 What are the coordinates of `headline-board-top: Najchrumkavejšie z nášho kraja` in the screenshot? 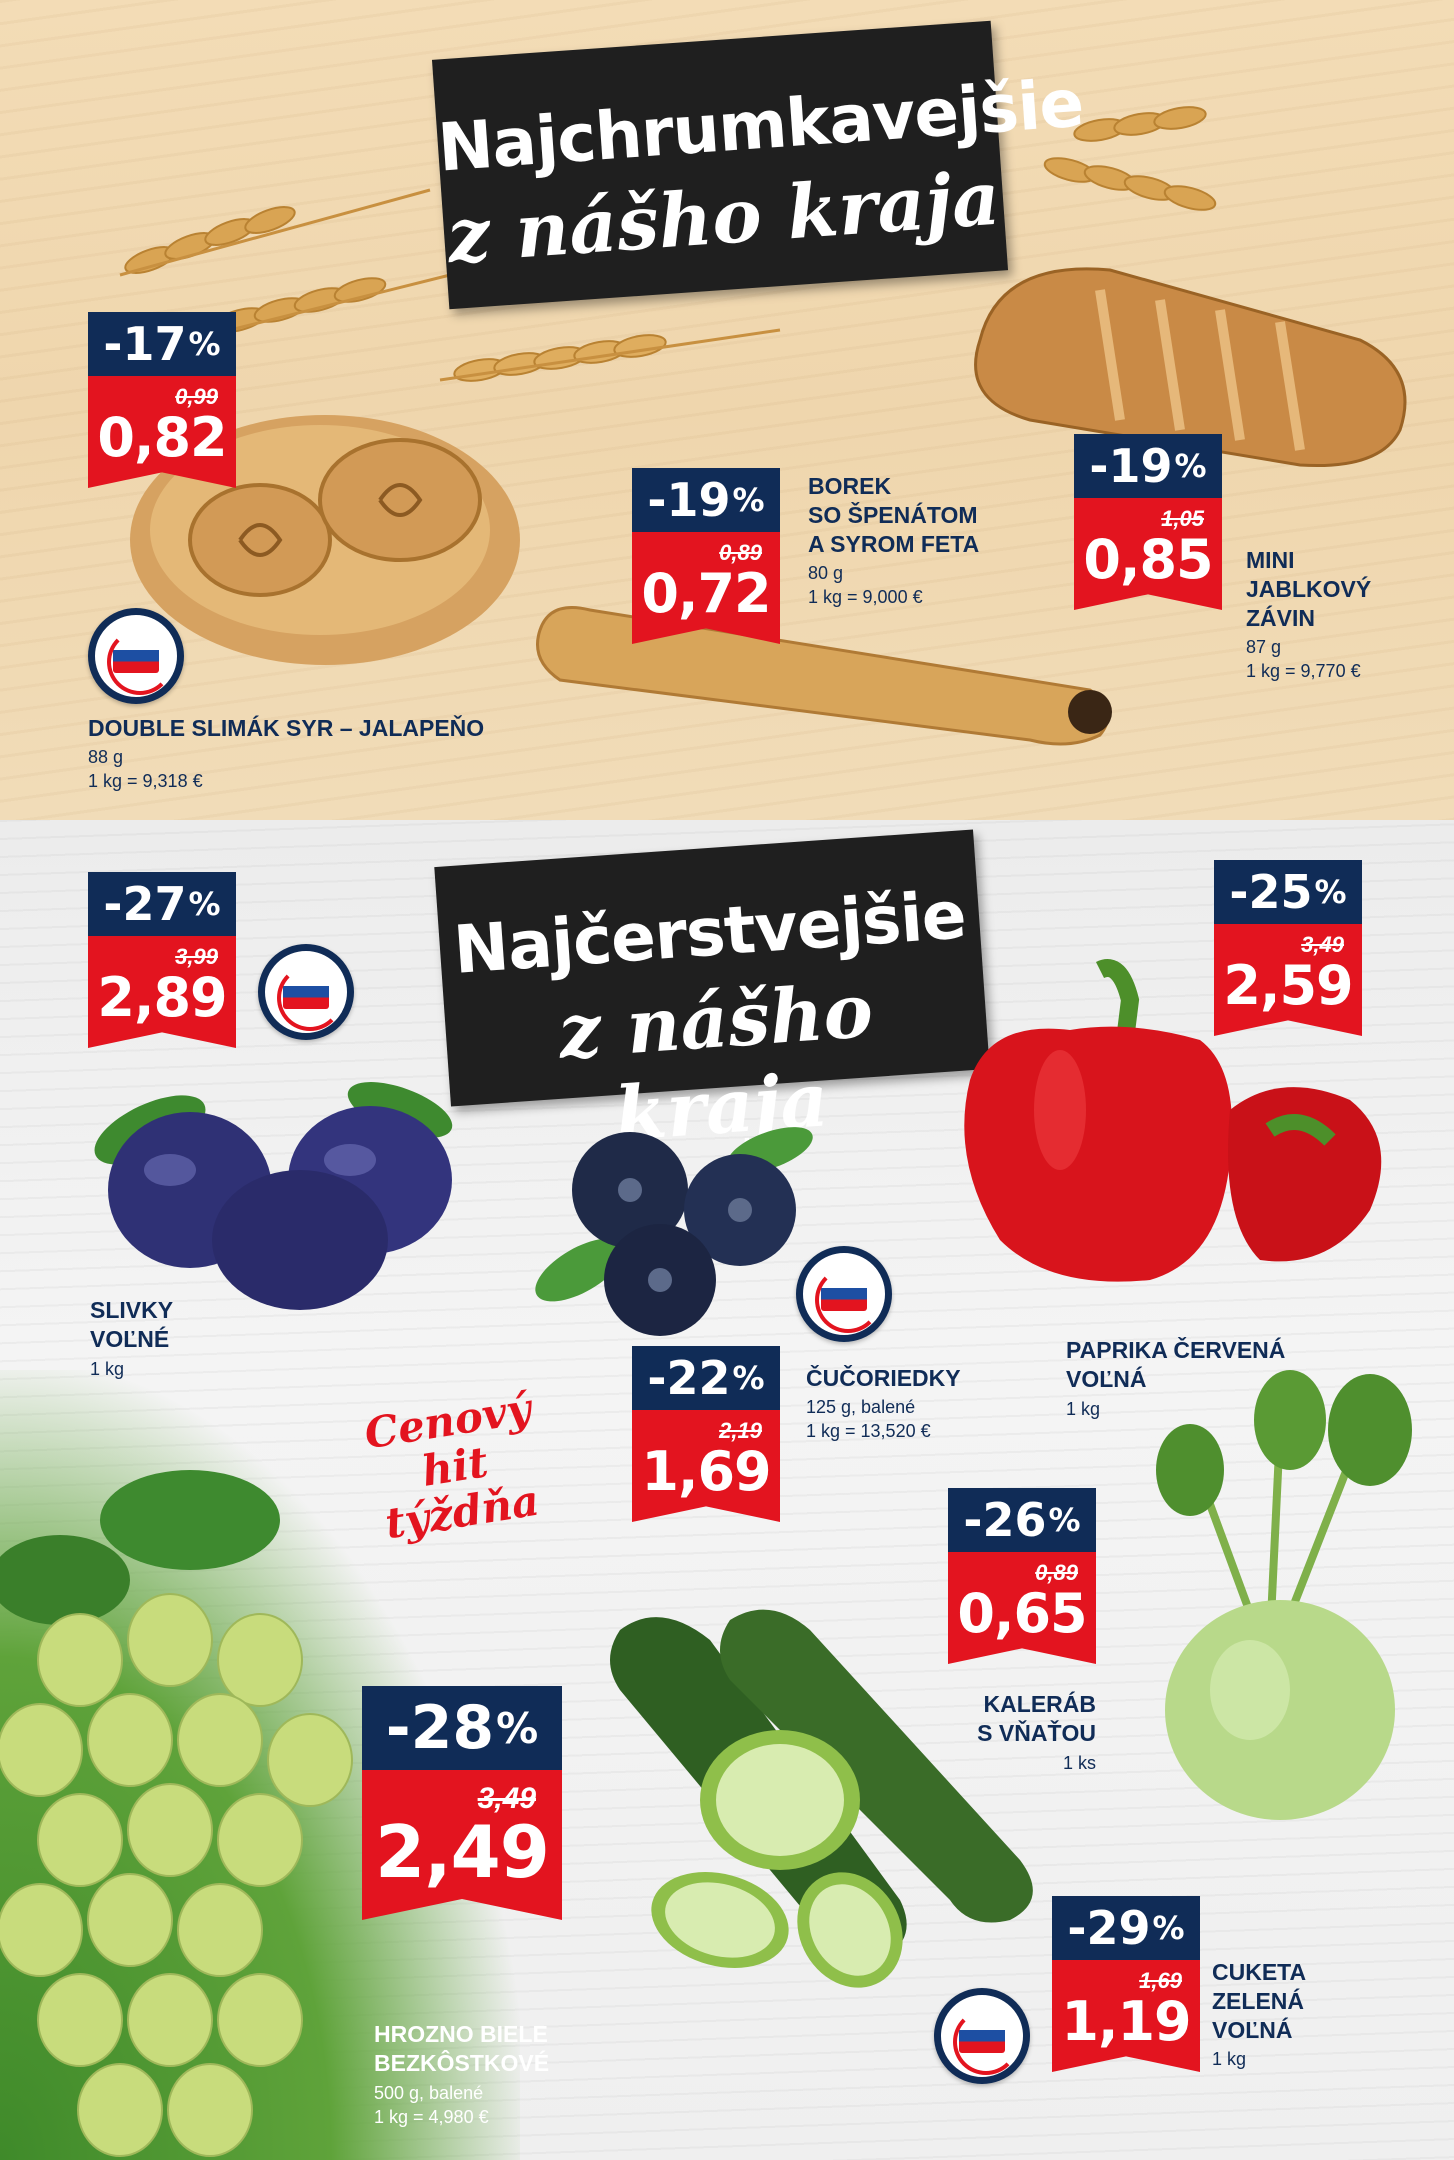 It's located at (758, 165).